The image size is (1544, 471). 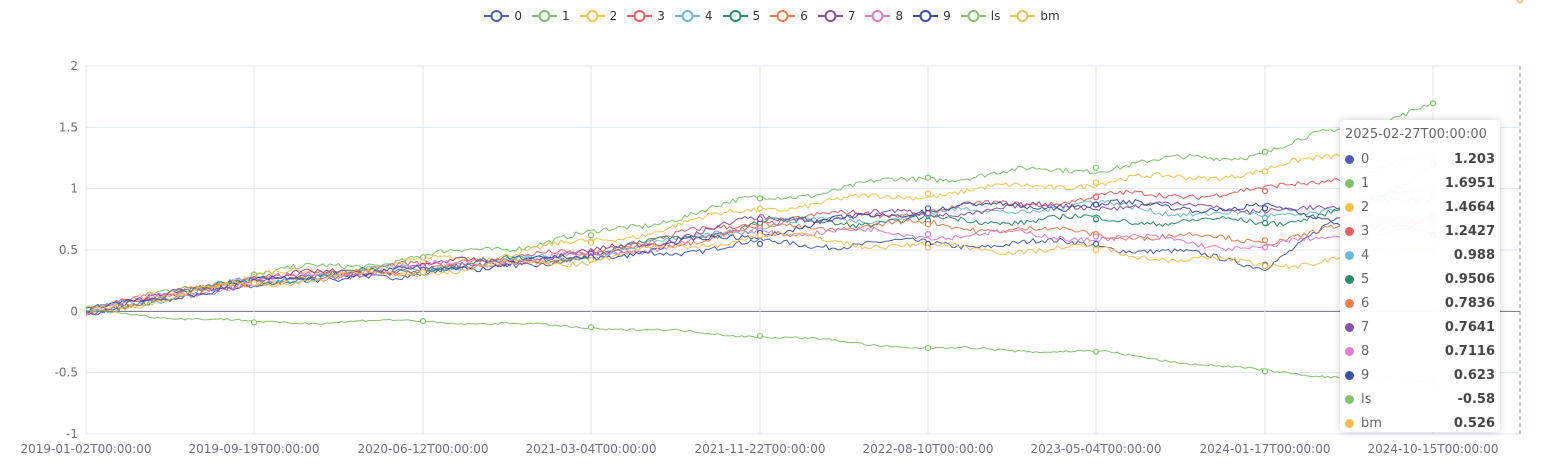 I want to click on y-tick-label: -0.5, so click(x=66, y=373).